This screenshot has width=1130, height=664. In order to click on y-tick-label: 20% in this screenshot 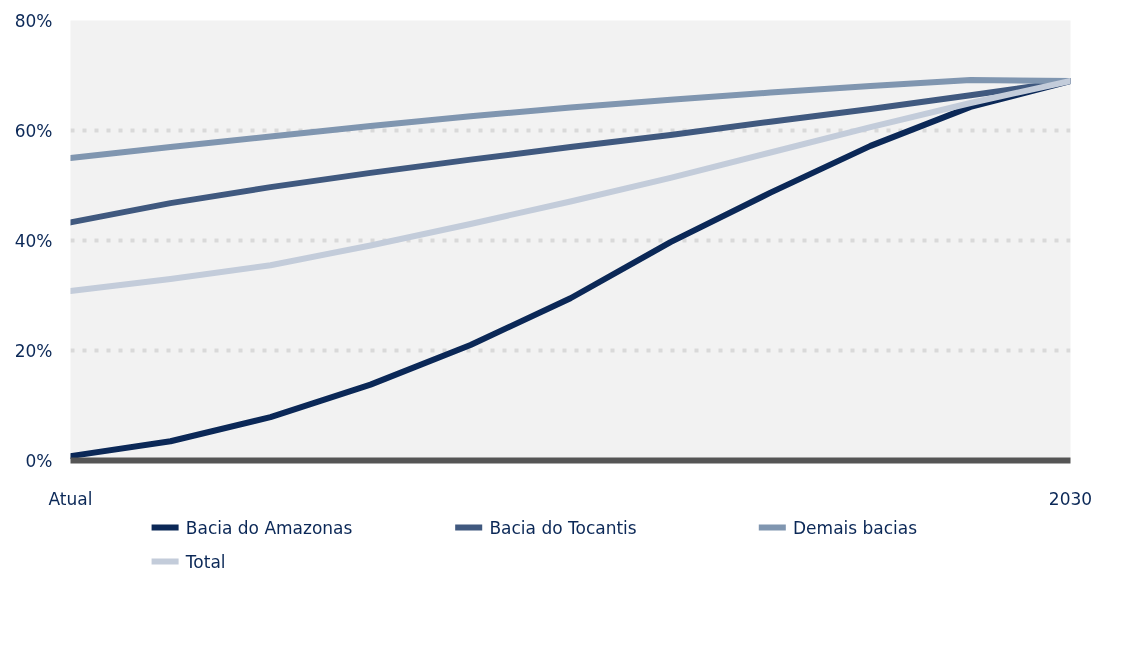, I will do `click(33, 350)`.